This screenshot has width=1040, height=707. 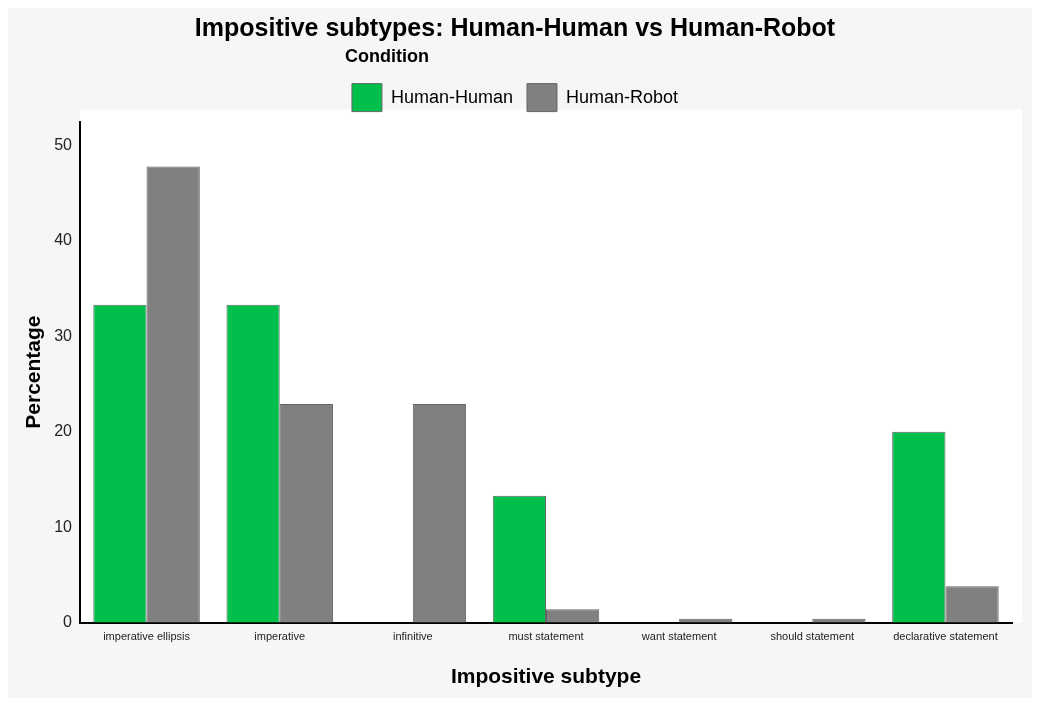 I want to click on y-tick-label: 0, so click(x=68, y=622).